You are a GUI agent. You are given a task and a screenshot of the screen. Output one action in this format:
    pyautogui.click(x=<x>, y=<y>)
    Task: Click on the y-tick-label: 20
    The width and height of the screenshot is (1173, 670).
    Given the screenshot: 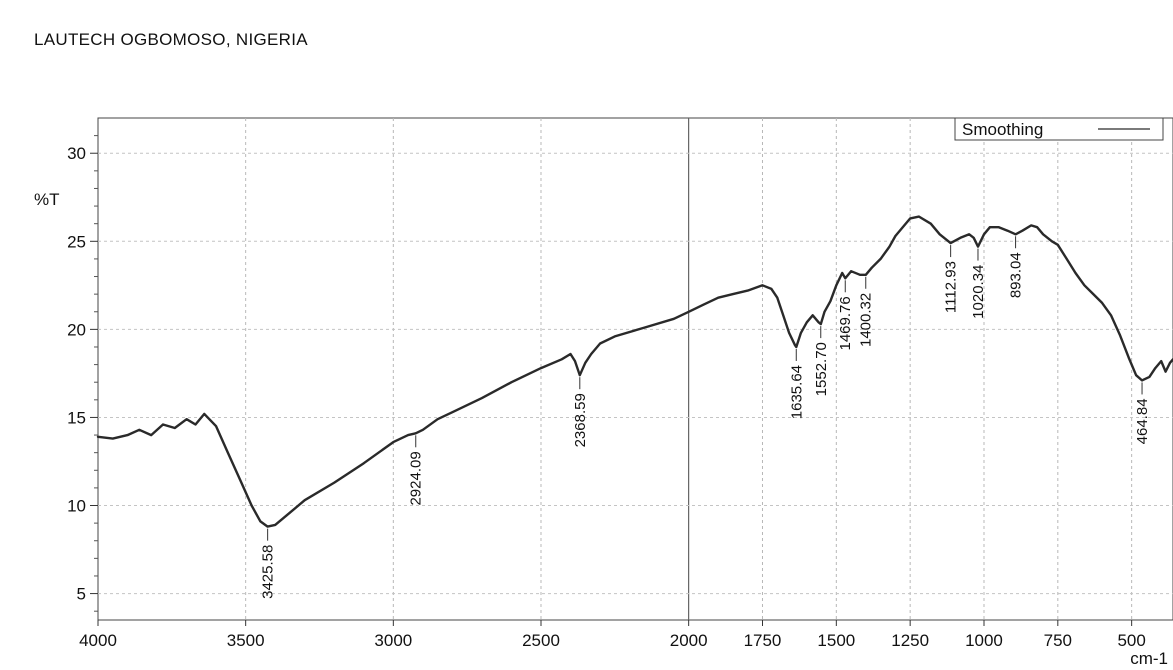 What is the action you would take?
    pyautogui.click(x=76, y=329)
    